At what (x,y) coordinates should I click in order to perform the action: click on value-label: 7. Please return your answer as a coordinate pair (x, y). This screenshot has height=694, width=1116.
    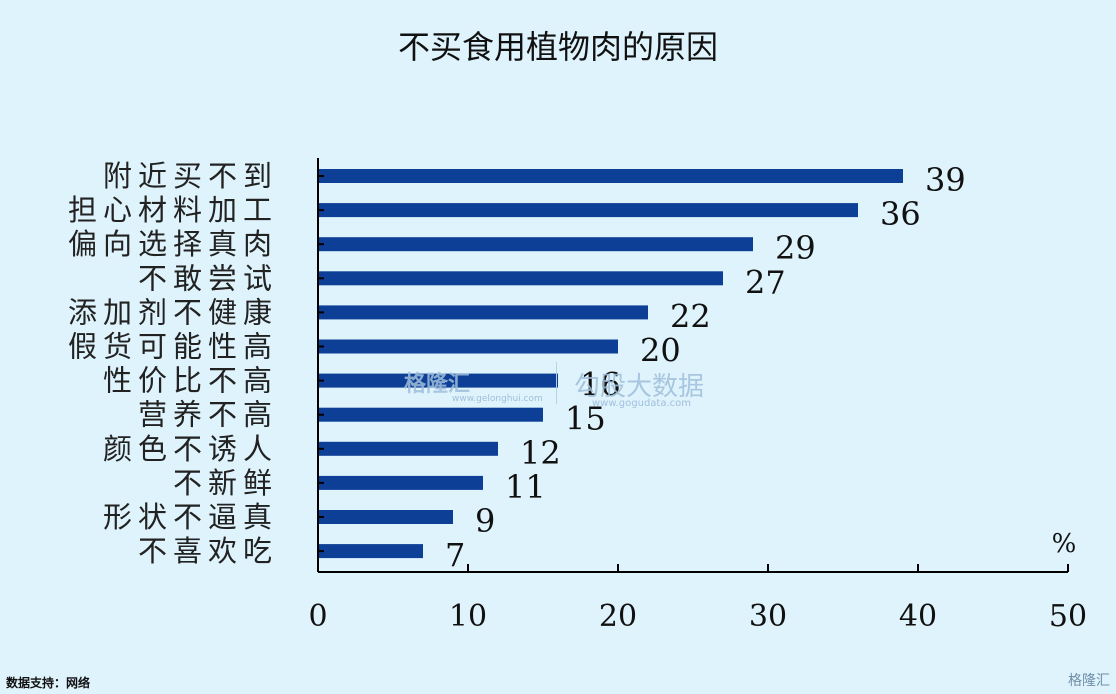
    Looking at the image, I should click on (455, 555).